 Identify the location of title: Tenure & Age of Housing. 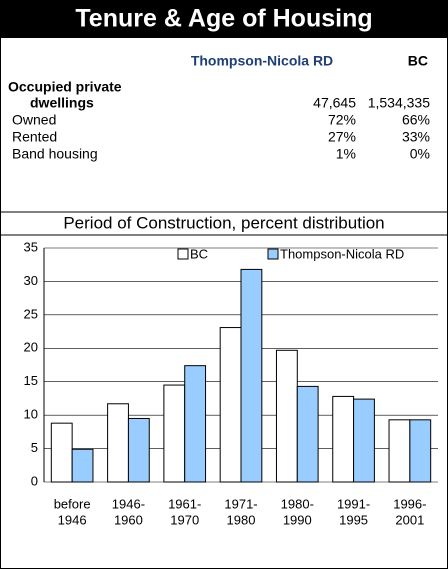
(223, 19).